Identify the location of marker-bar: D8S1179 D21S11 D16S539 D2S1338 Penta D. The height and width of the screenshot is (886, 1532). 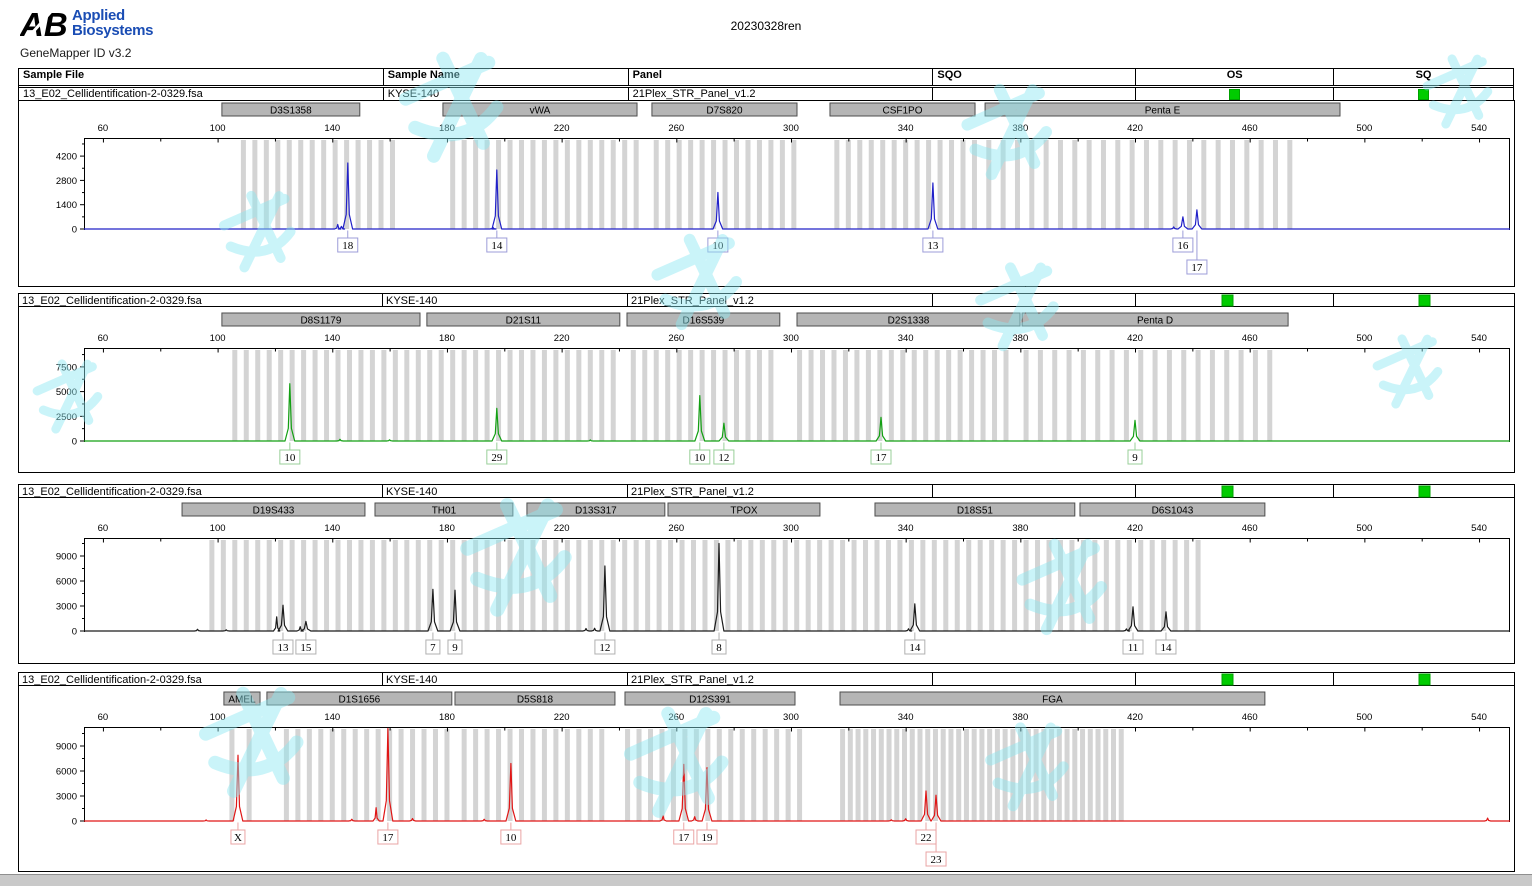
(755, 319).